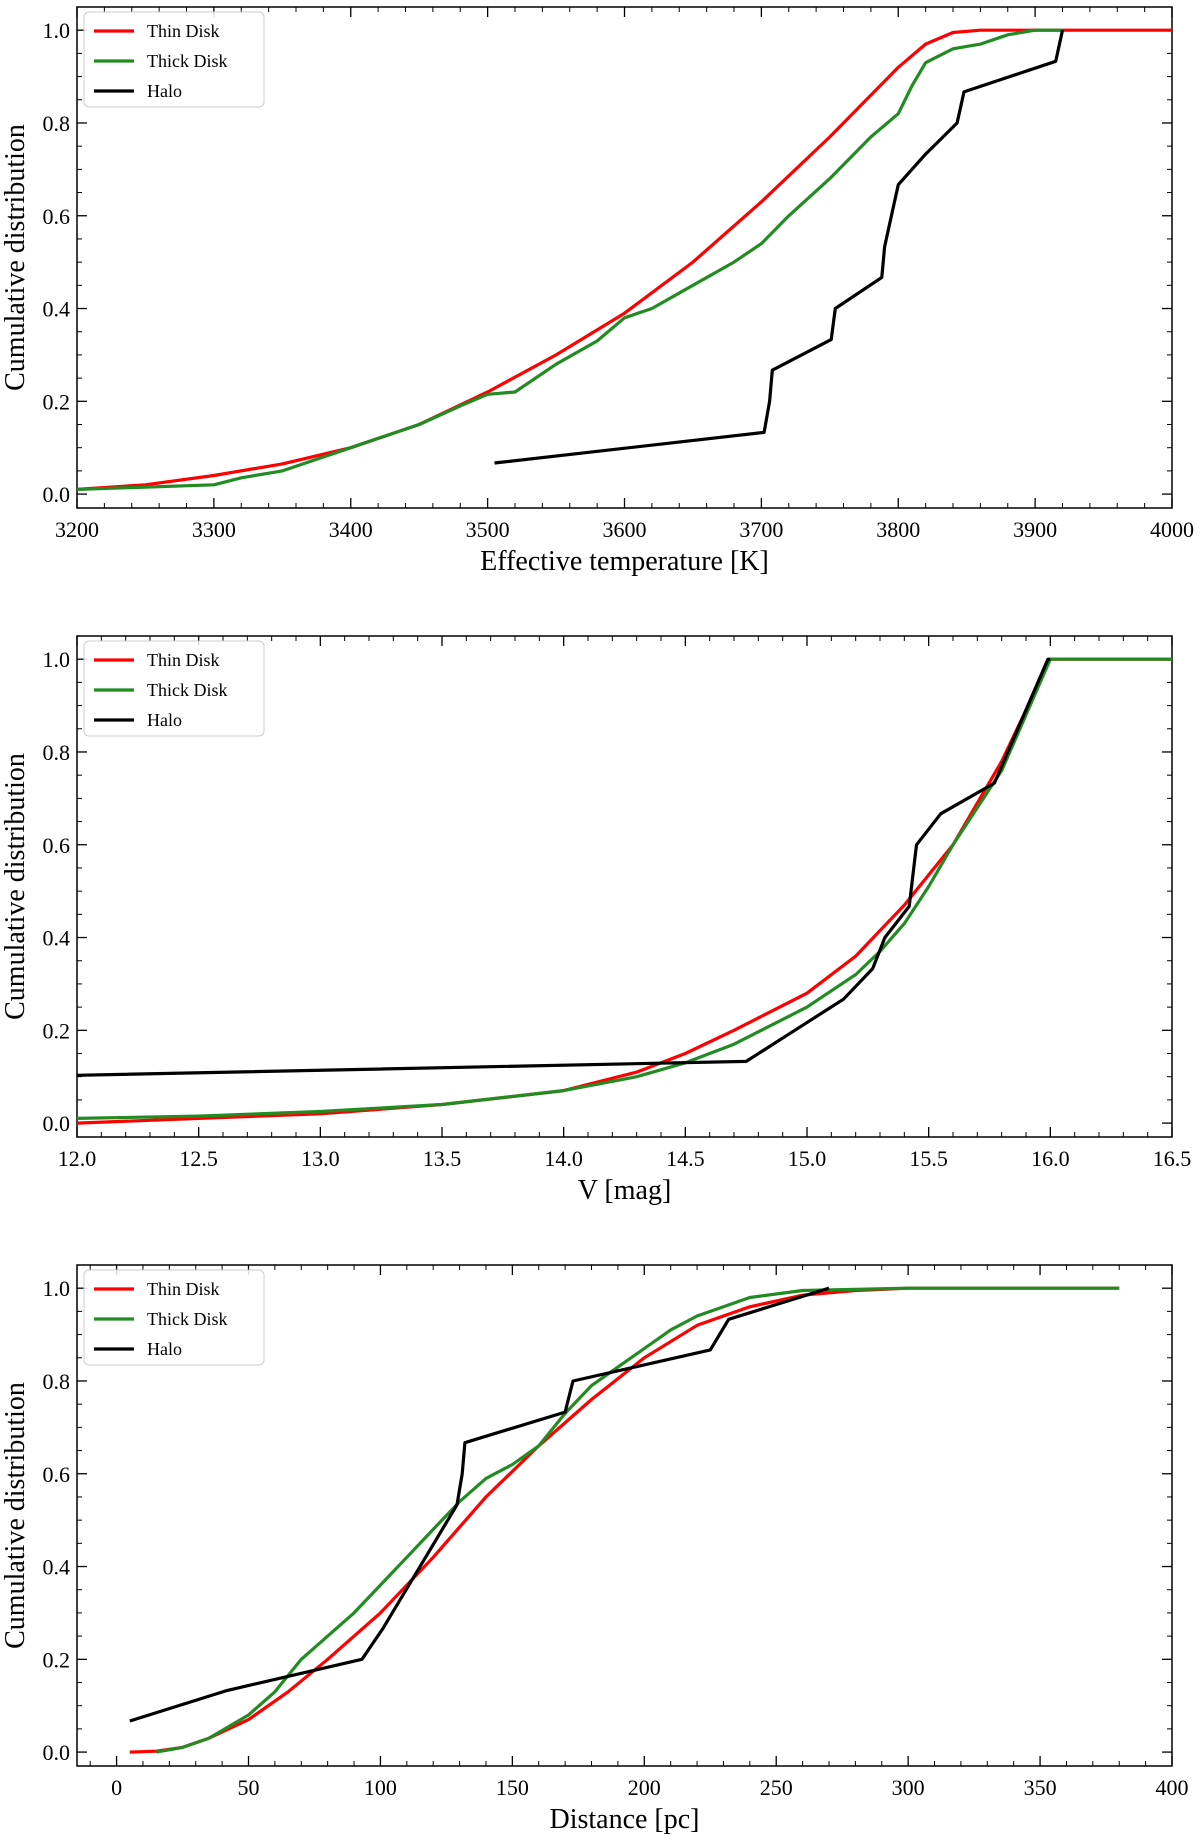 This screenshot has height=1835, width=1200. Describe the element at coordinates (624, 561) in the screenshot. I see `x-axis-label: Effective temperature [K]` at that location.